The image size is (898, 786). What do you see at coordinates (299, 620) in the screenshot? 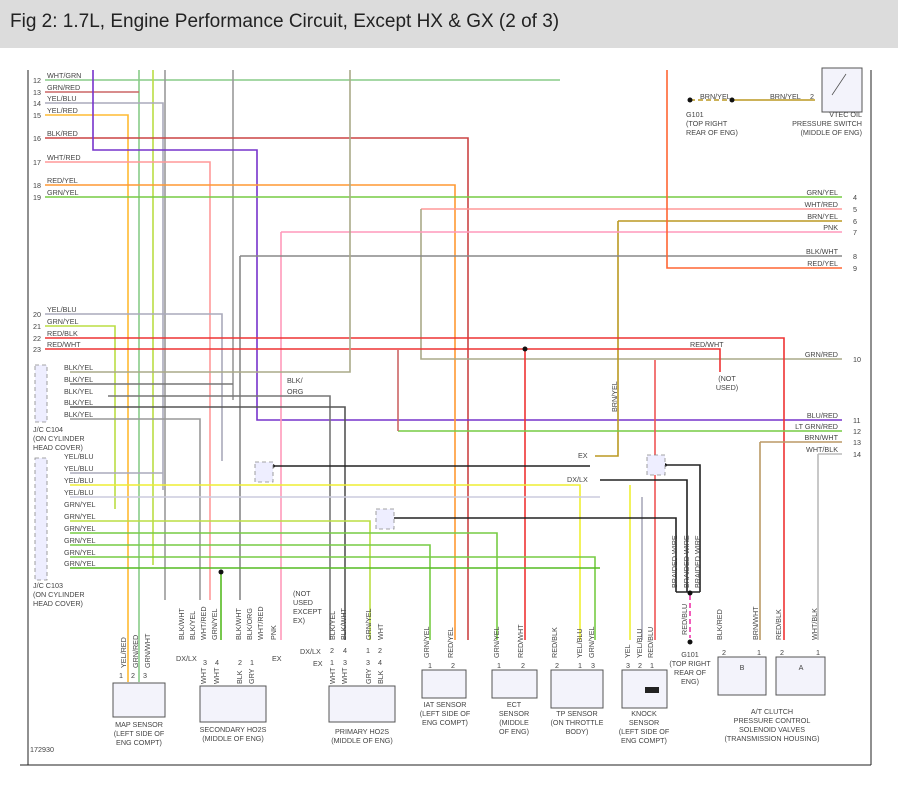
I see `not-used-except-label: EX)` at bounding box center [299, 620].